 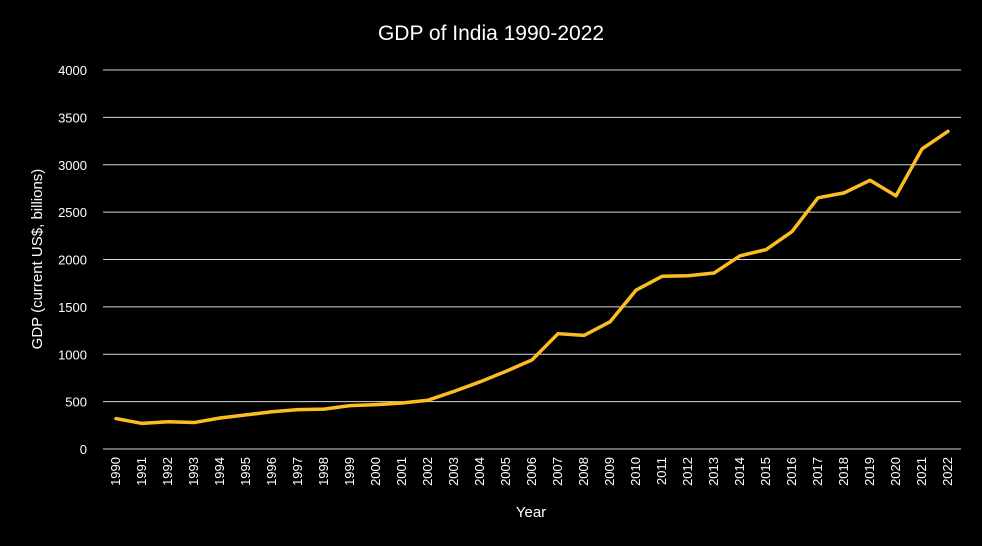 I want to click on y-axis-label: GDP (current US$, billions), so click(x=37, y=259).